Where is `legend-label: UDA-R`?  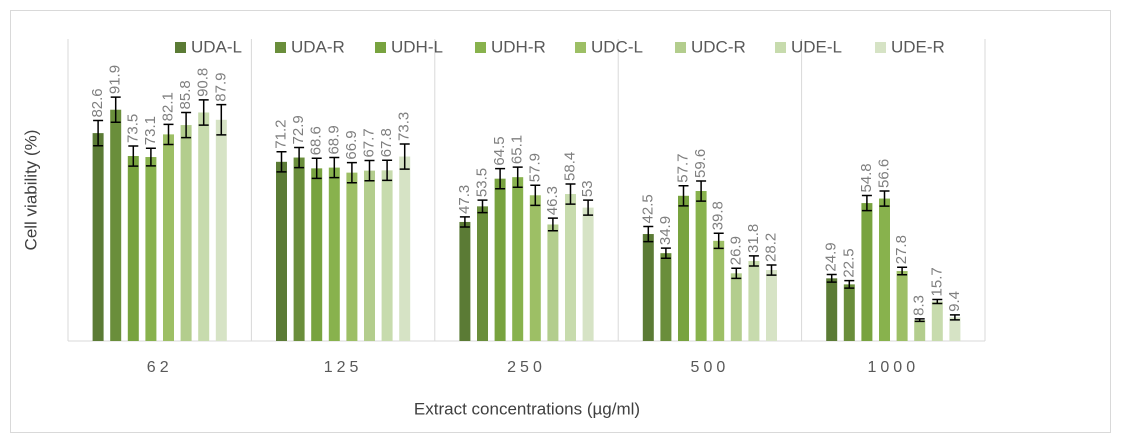 legend-label: UDA-R is located at coordinates (318, 46).